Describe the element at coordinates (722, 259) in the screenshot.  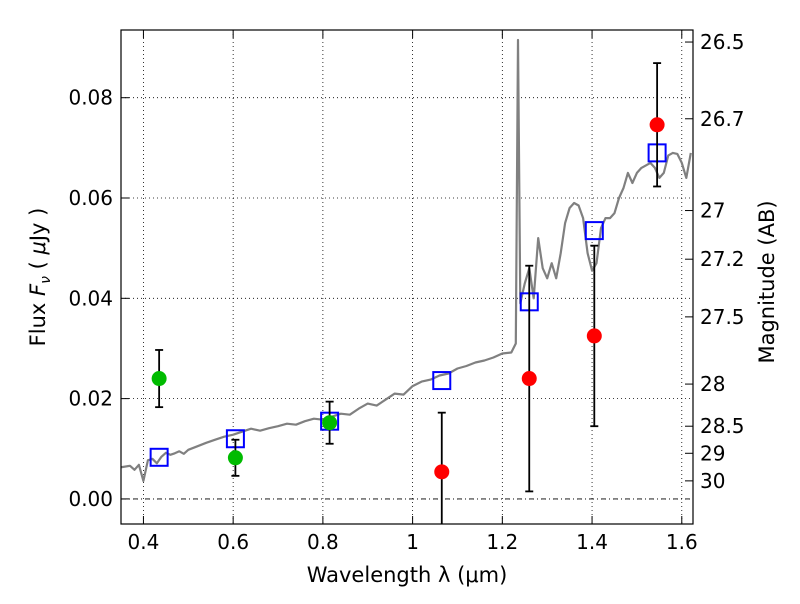
I see `y2-tick-label-3: 27.2` at that location.